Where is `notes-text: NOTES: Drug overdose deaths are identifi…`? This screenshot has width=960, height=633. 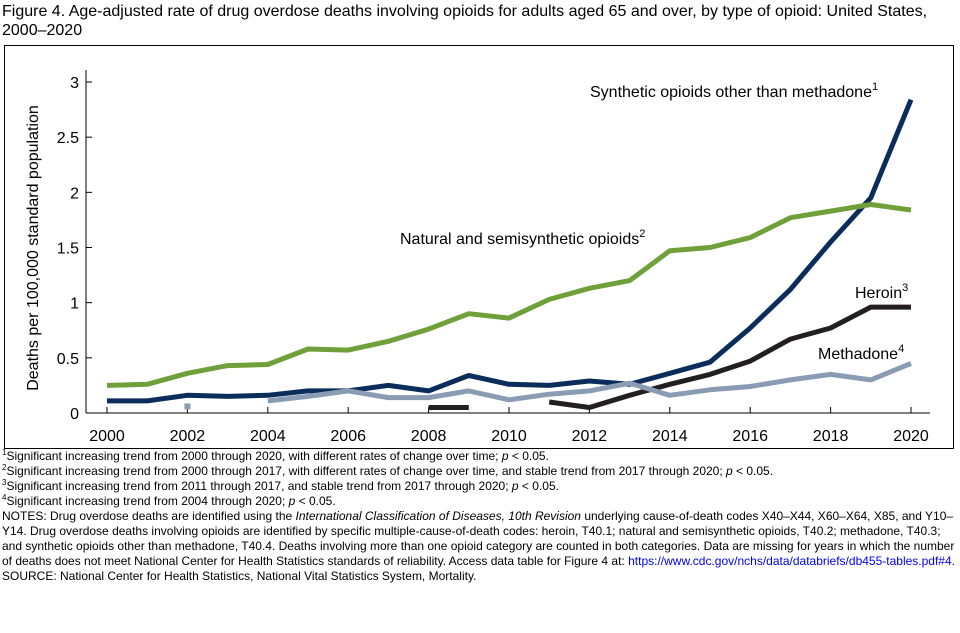 notes-text: NOTES: Drug overdose deaths are identifi… is located at coordinates (478, 538).